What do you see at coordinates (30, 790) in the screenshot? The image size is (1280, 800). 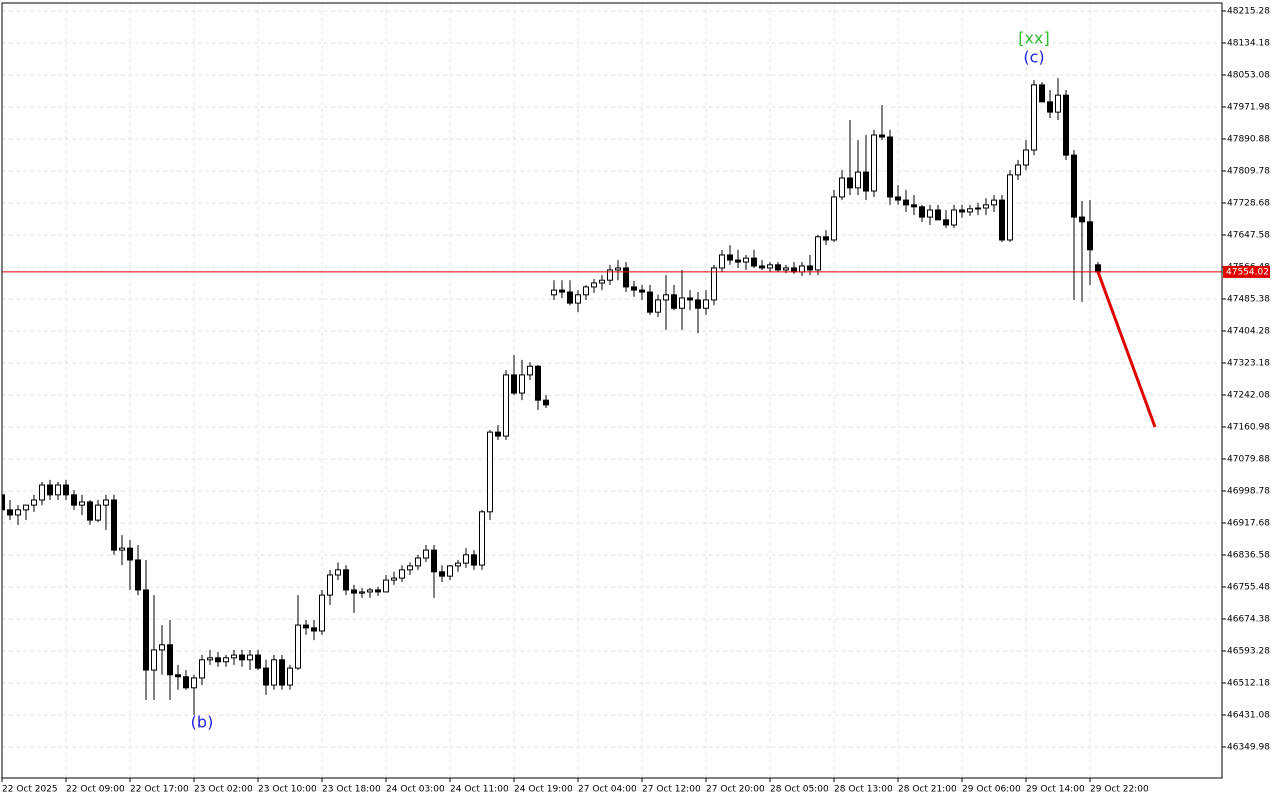 I see `x-tick-label: 22 Oct 2025` at bounding box center [30, 790].